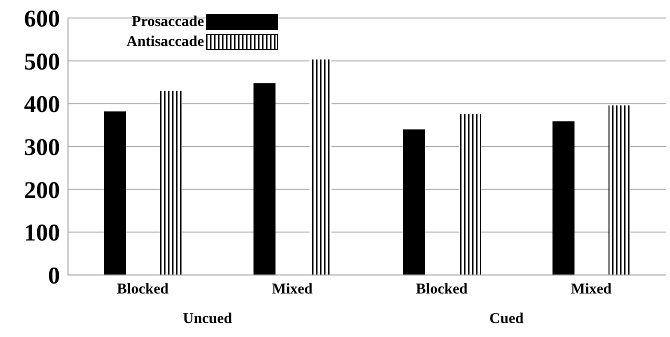  I want to click on y-tick-label: 200, so click(42, 191).